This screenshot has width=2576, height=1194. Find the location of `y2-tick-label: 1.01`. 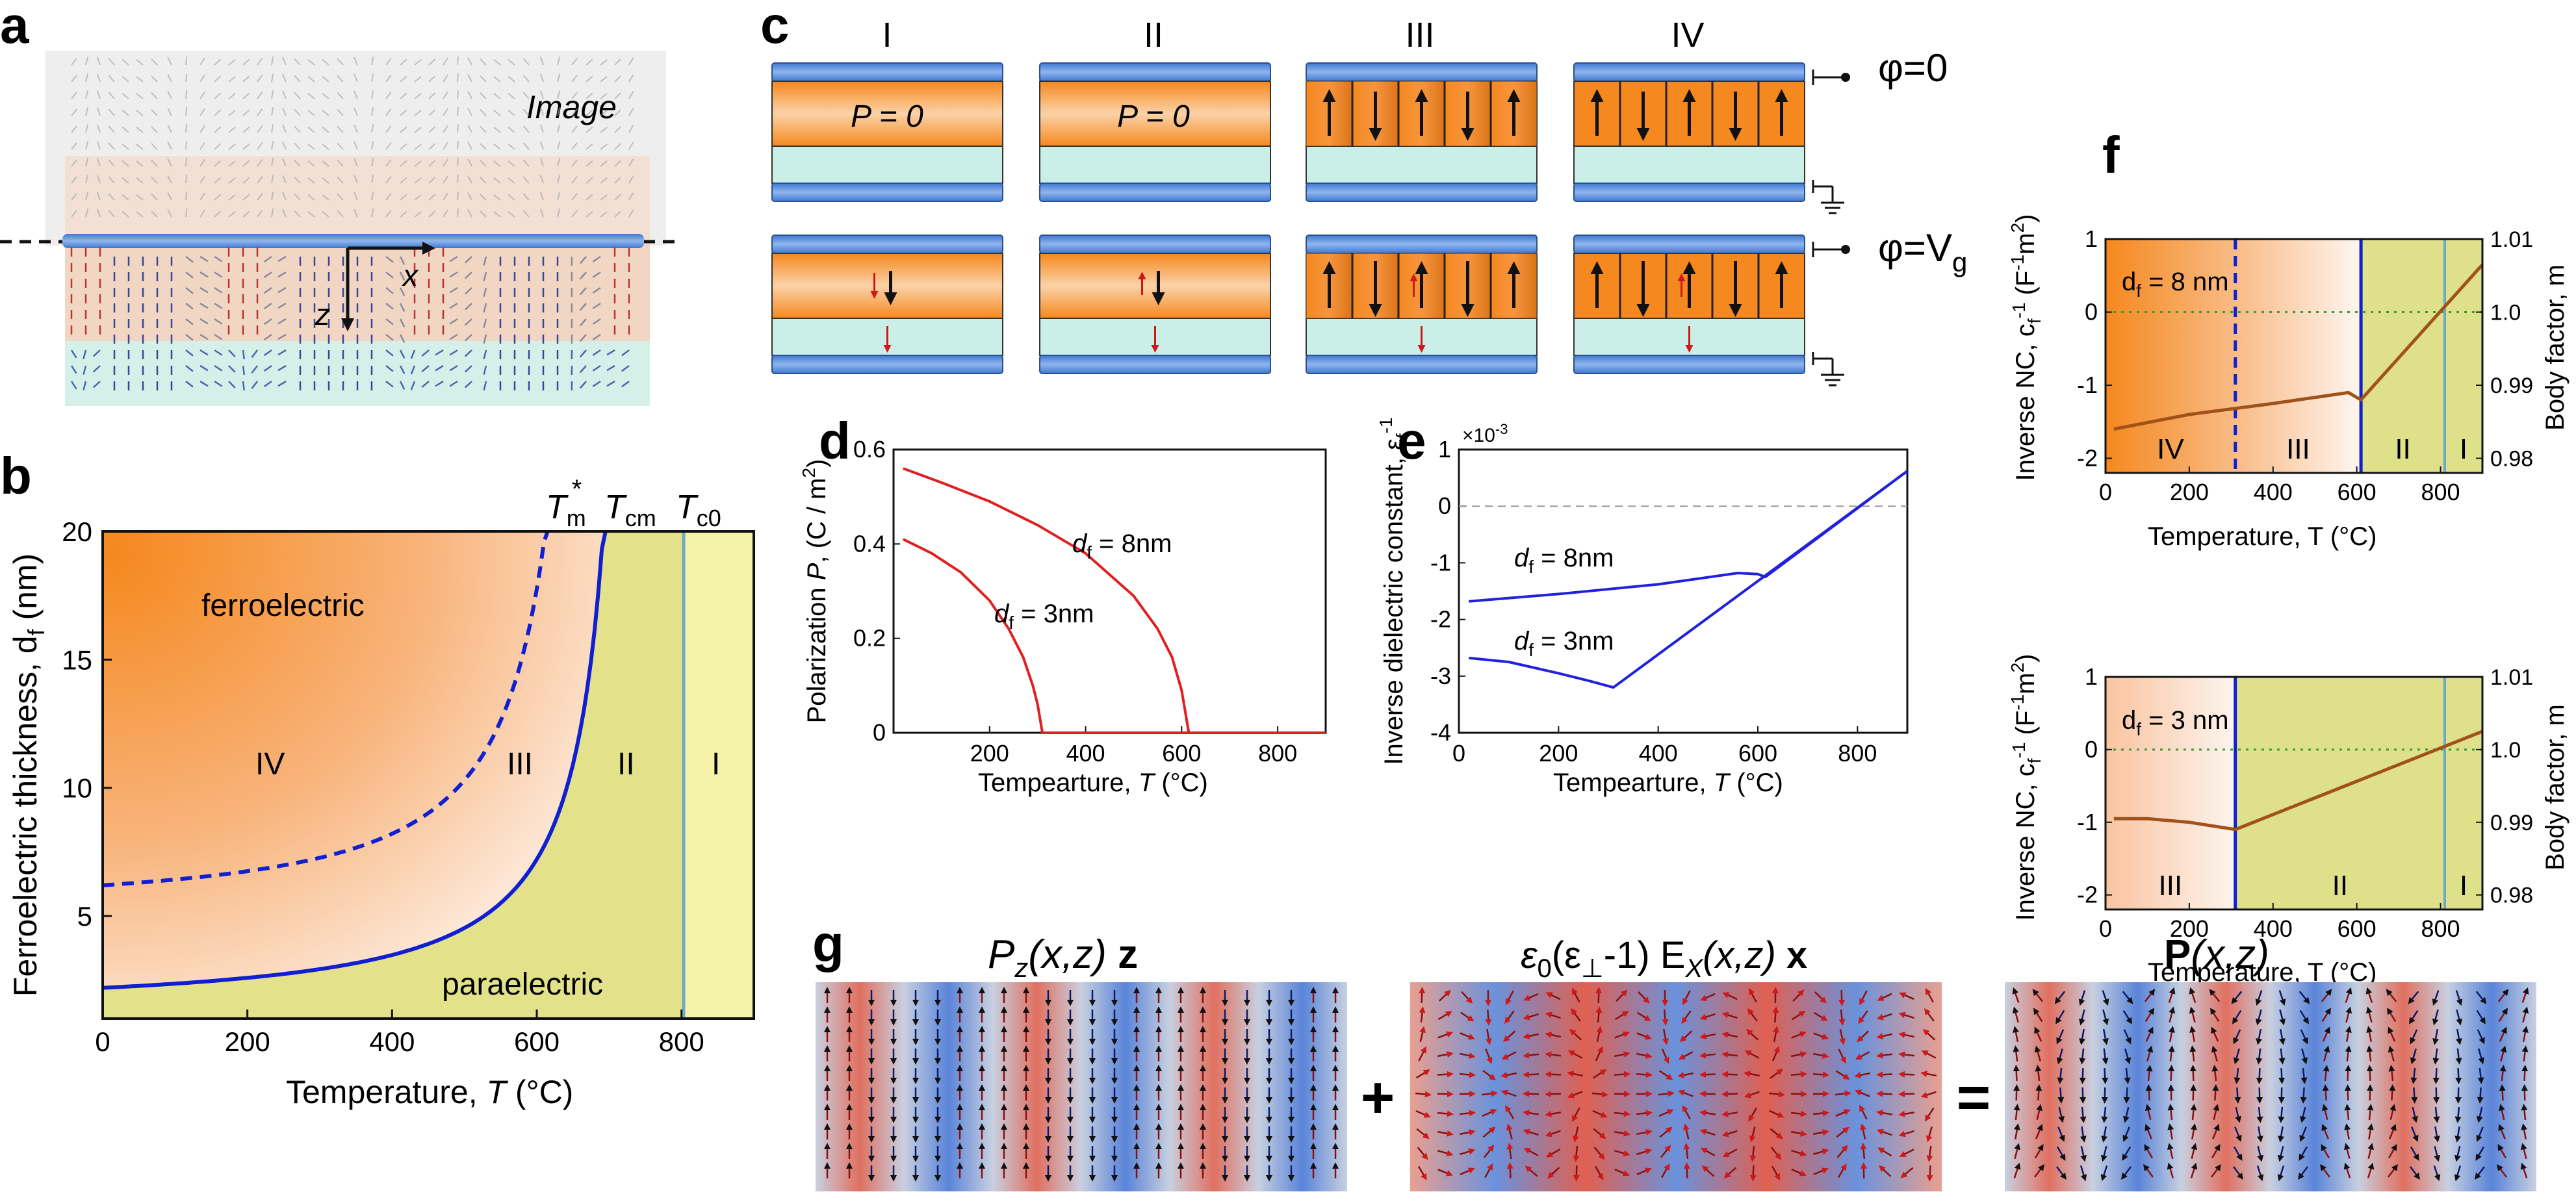

y2-tick-label: 1.01 is located at coordinates (2511, 677).